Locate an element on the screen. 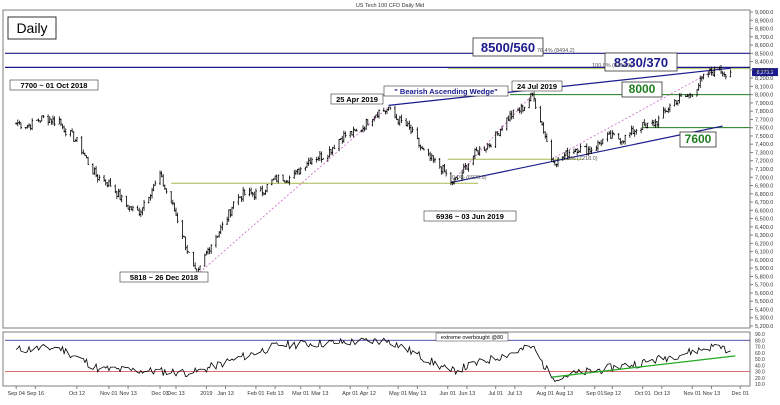  price-tick-label: 7,700.0 is located at coordinates (764, 120).